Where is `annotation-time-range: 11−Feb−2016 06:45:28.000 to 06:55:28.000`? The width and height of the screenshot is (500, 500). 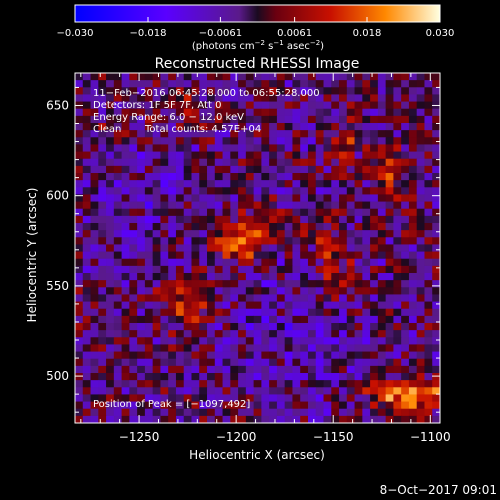 annotation-time-range: 11−Feb−2016 06:45:28.000 to 06:55:28.000 is located at coordinates (206, 93).